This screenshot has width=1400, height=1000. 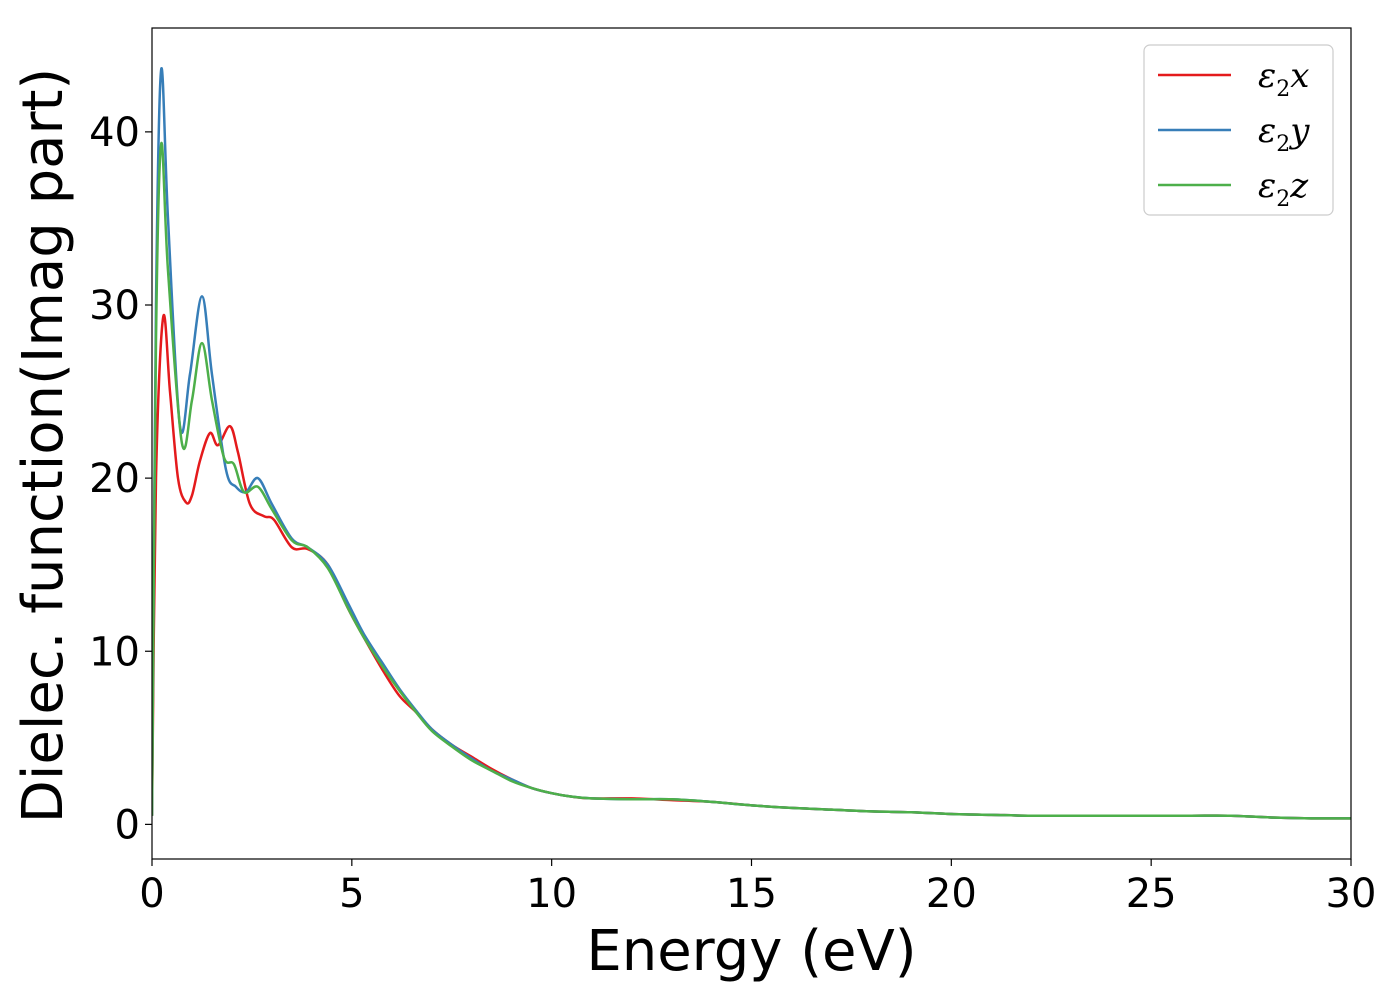 What do you see at coordinates (114, 306) in the screenshot?
I see `y-tick-label: 30` at bounding box center [114, 306].